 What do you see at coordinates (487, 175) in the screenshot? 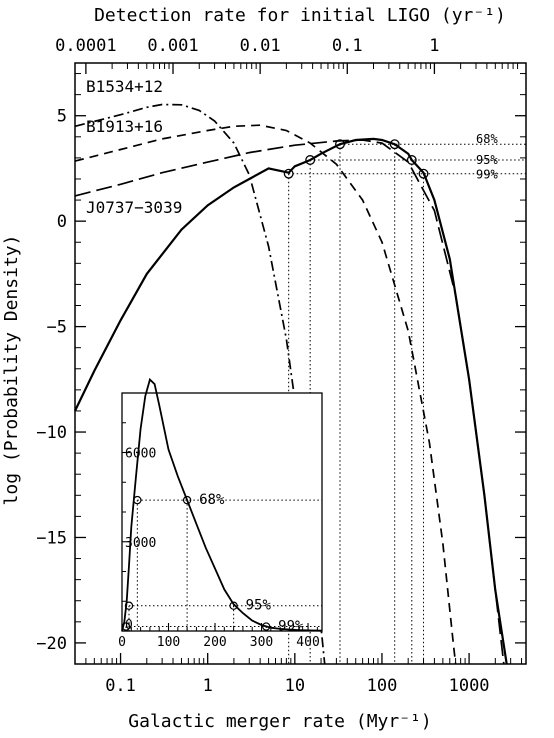
I see `confidence-label-99%: 99%` at bounding box center [487, 175].